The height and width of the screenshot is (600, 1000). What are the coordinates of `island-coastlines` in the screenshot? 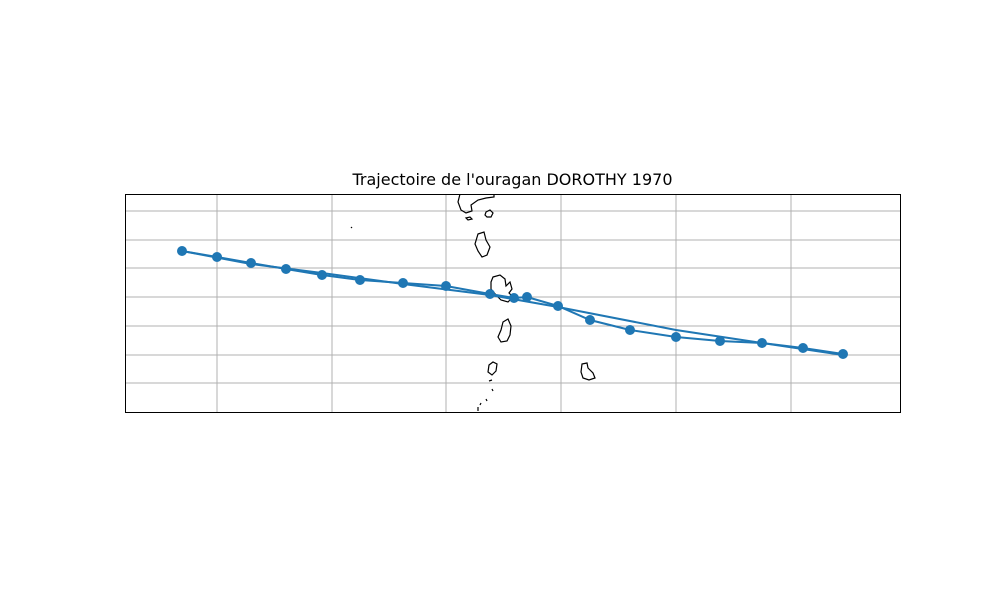 It's located at (473, 302).